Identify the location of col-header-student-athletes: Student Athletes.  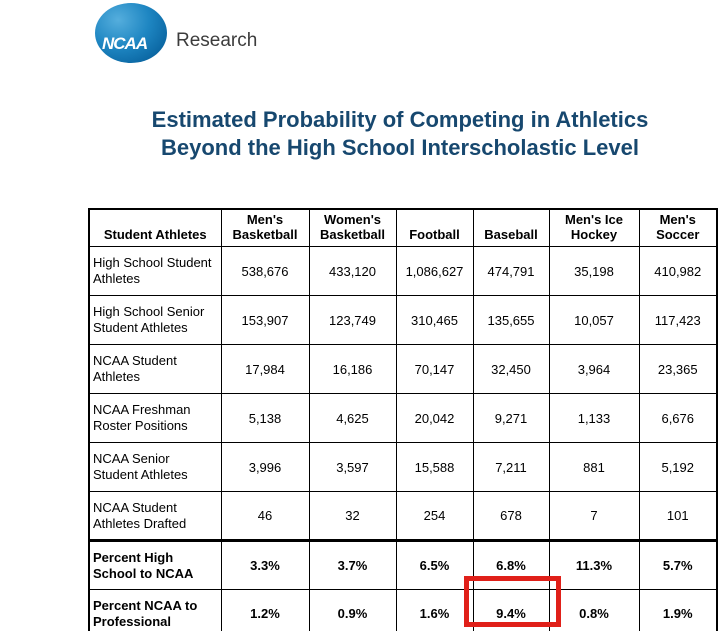
(155, 227).